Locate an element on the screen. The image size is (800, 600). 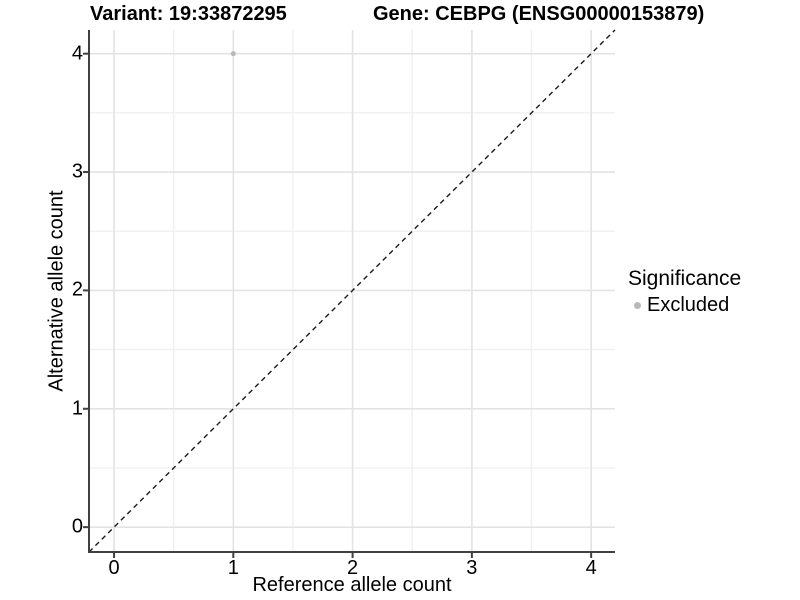
y-tick-label: 4 is located at coordinates (77, 53).